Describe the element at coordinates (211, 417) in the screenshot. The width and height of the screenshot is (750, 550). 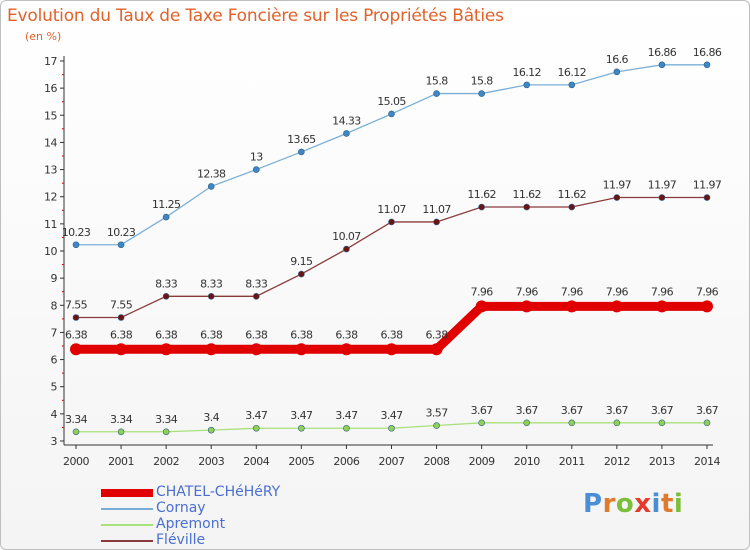
I see `data-label: 3.4` at that location.